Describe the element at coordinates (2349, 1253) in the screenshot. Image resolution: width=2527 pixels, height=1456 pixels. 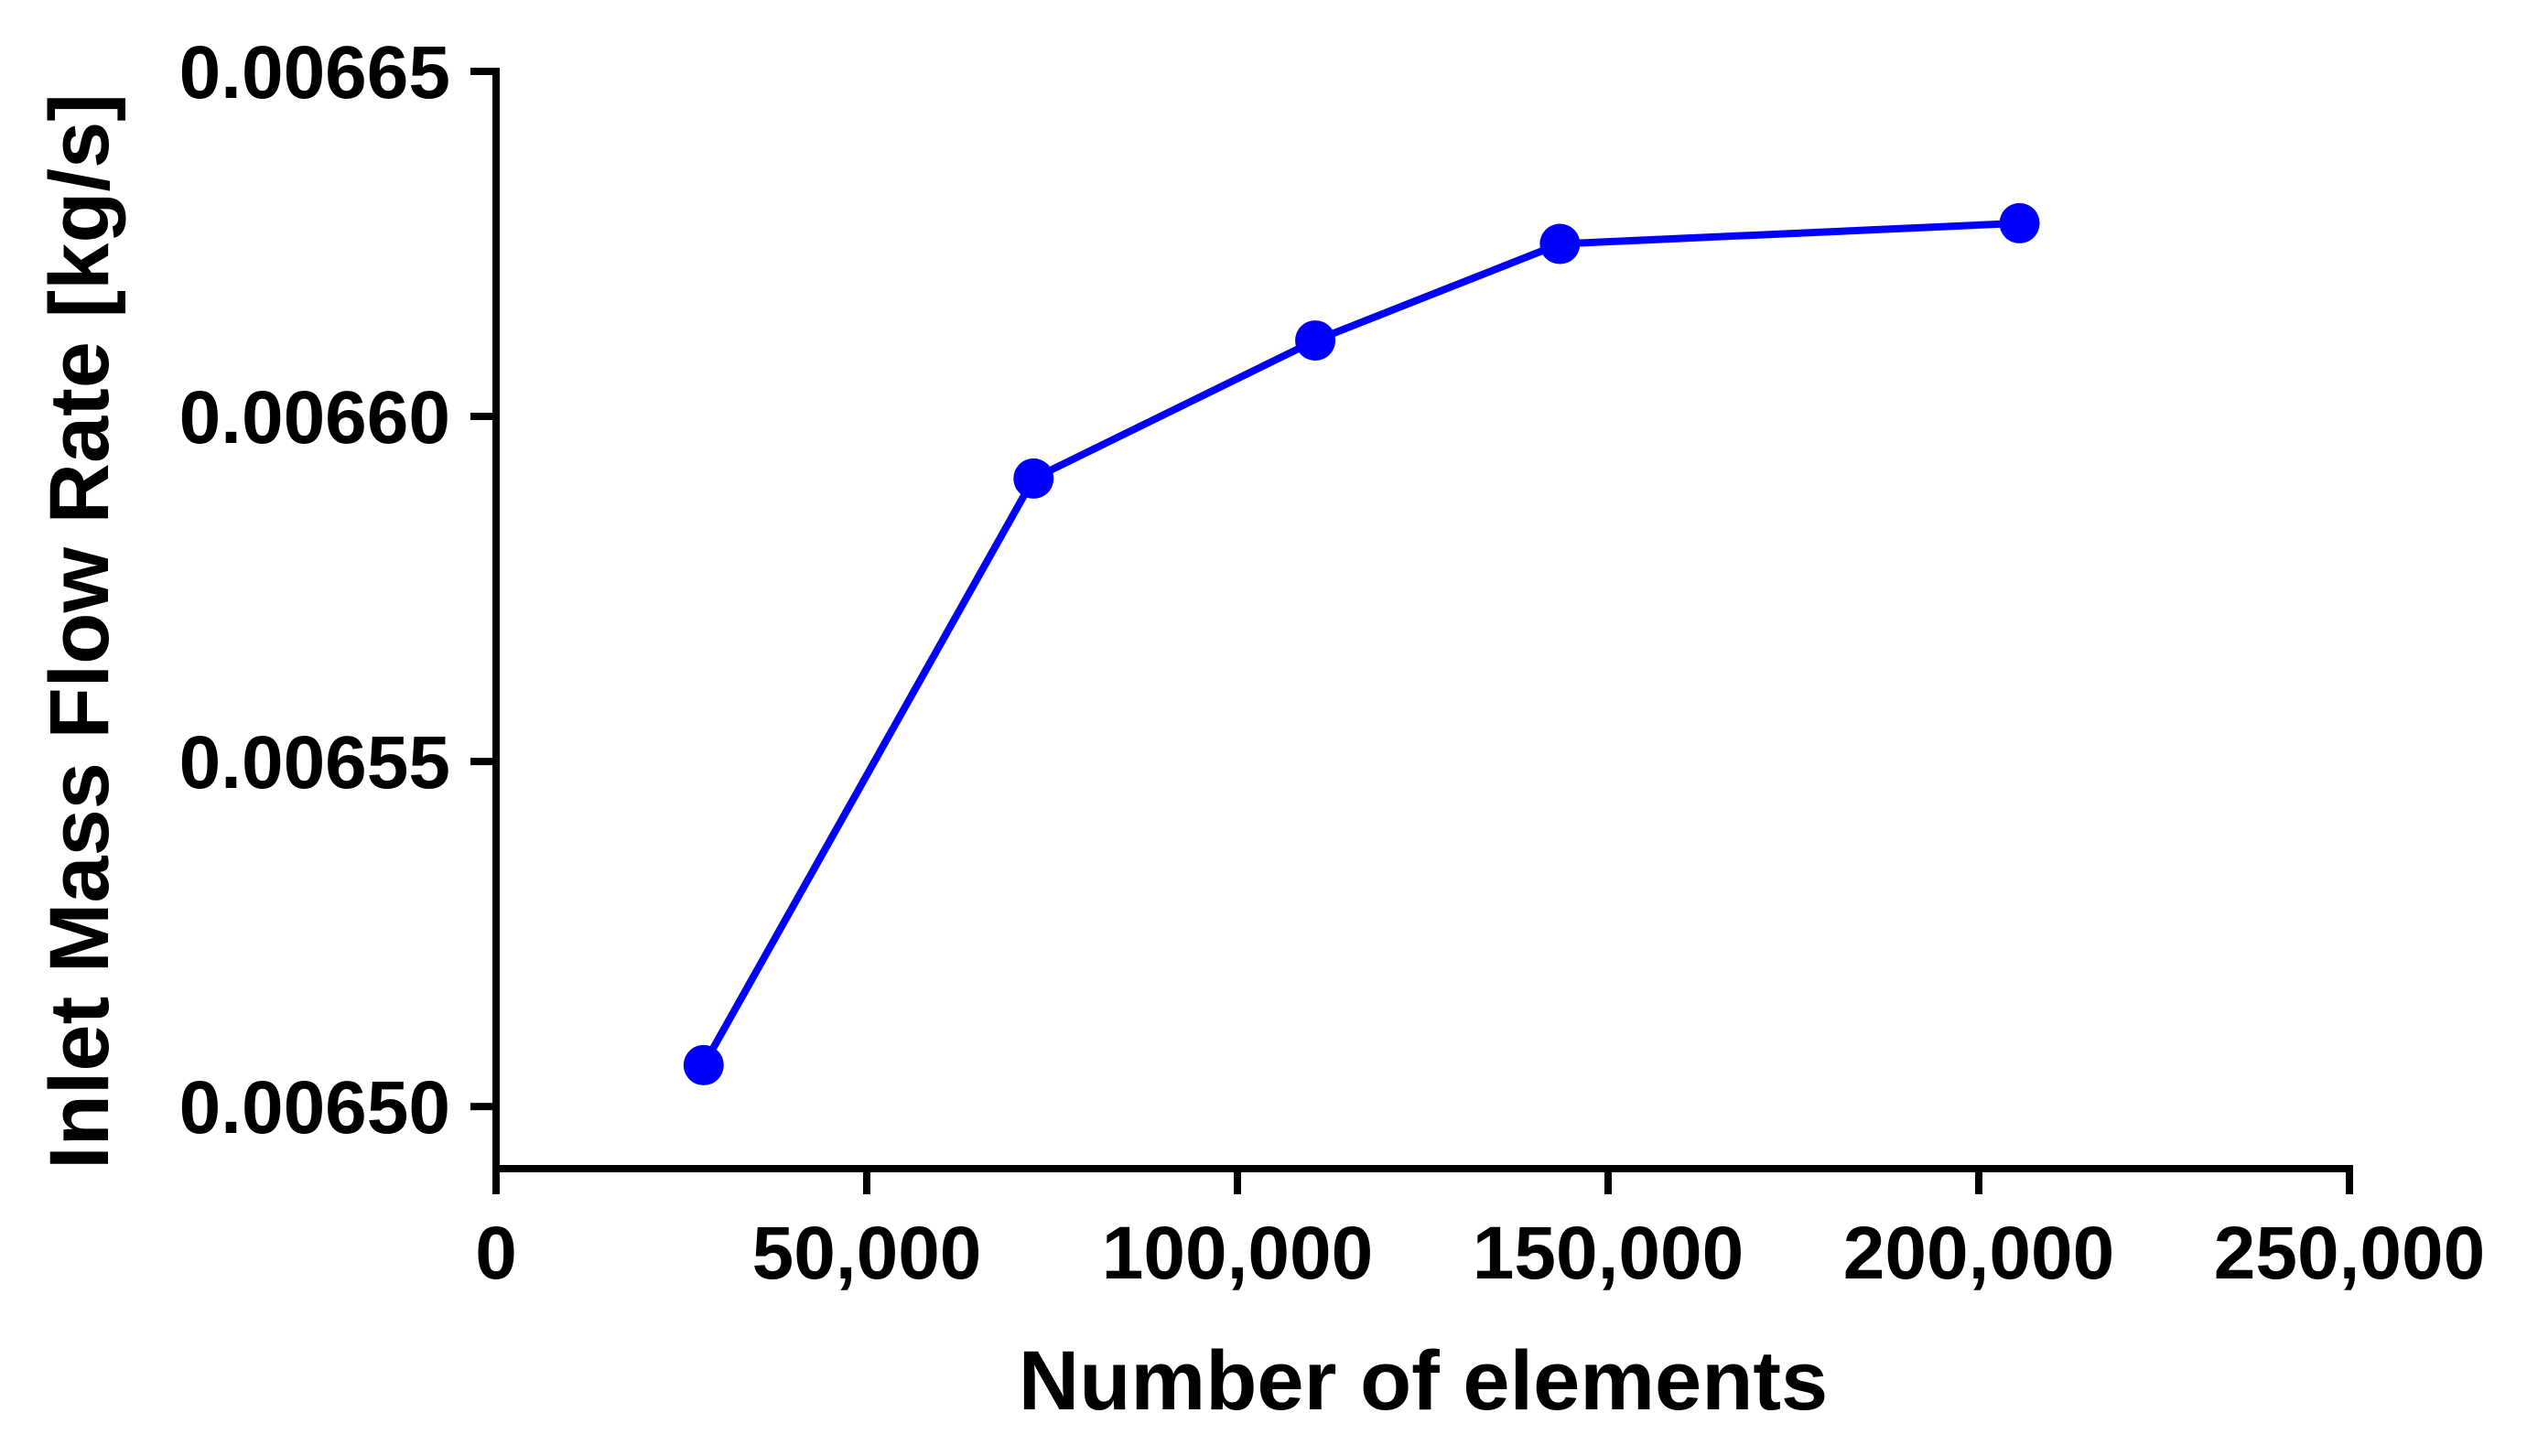
I see `x-tick-label: 250,000` at that location.